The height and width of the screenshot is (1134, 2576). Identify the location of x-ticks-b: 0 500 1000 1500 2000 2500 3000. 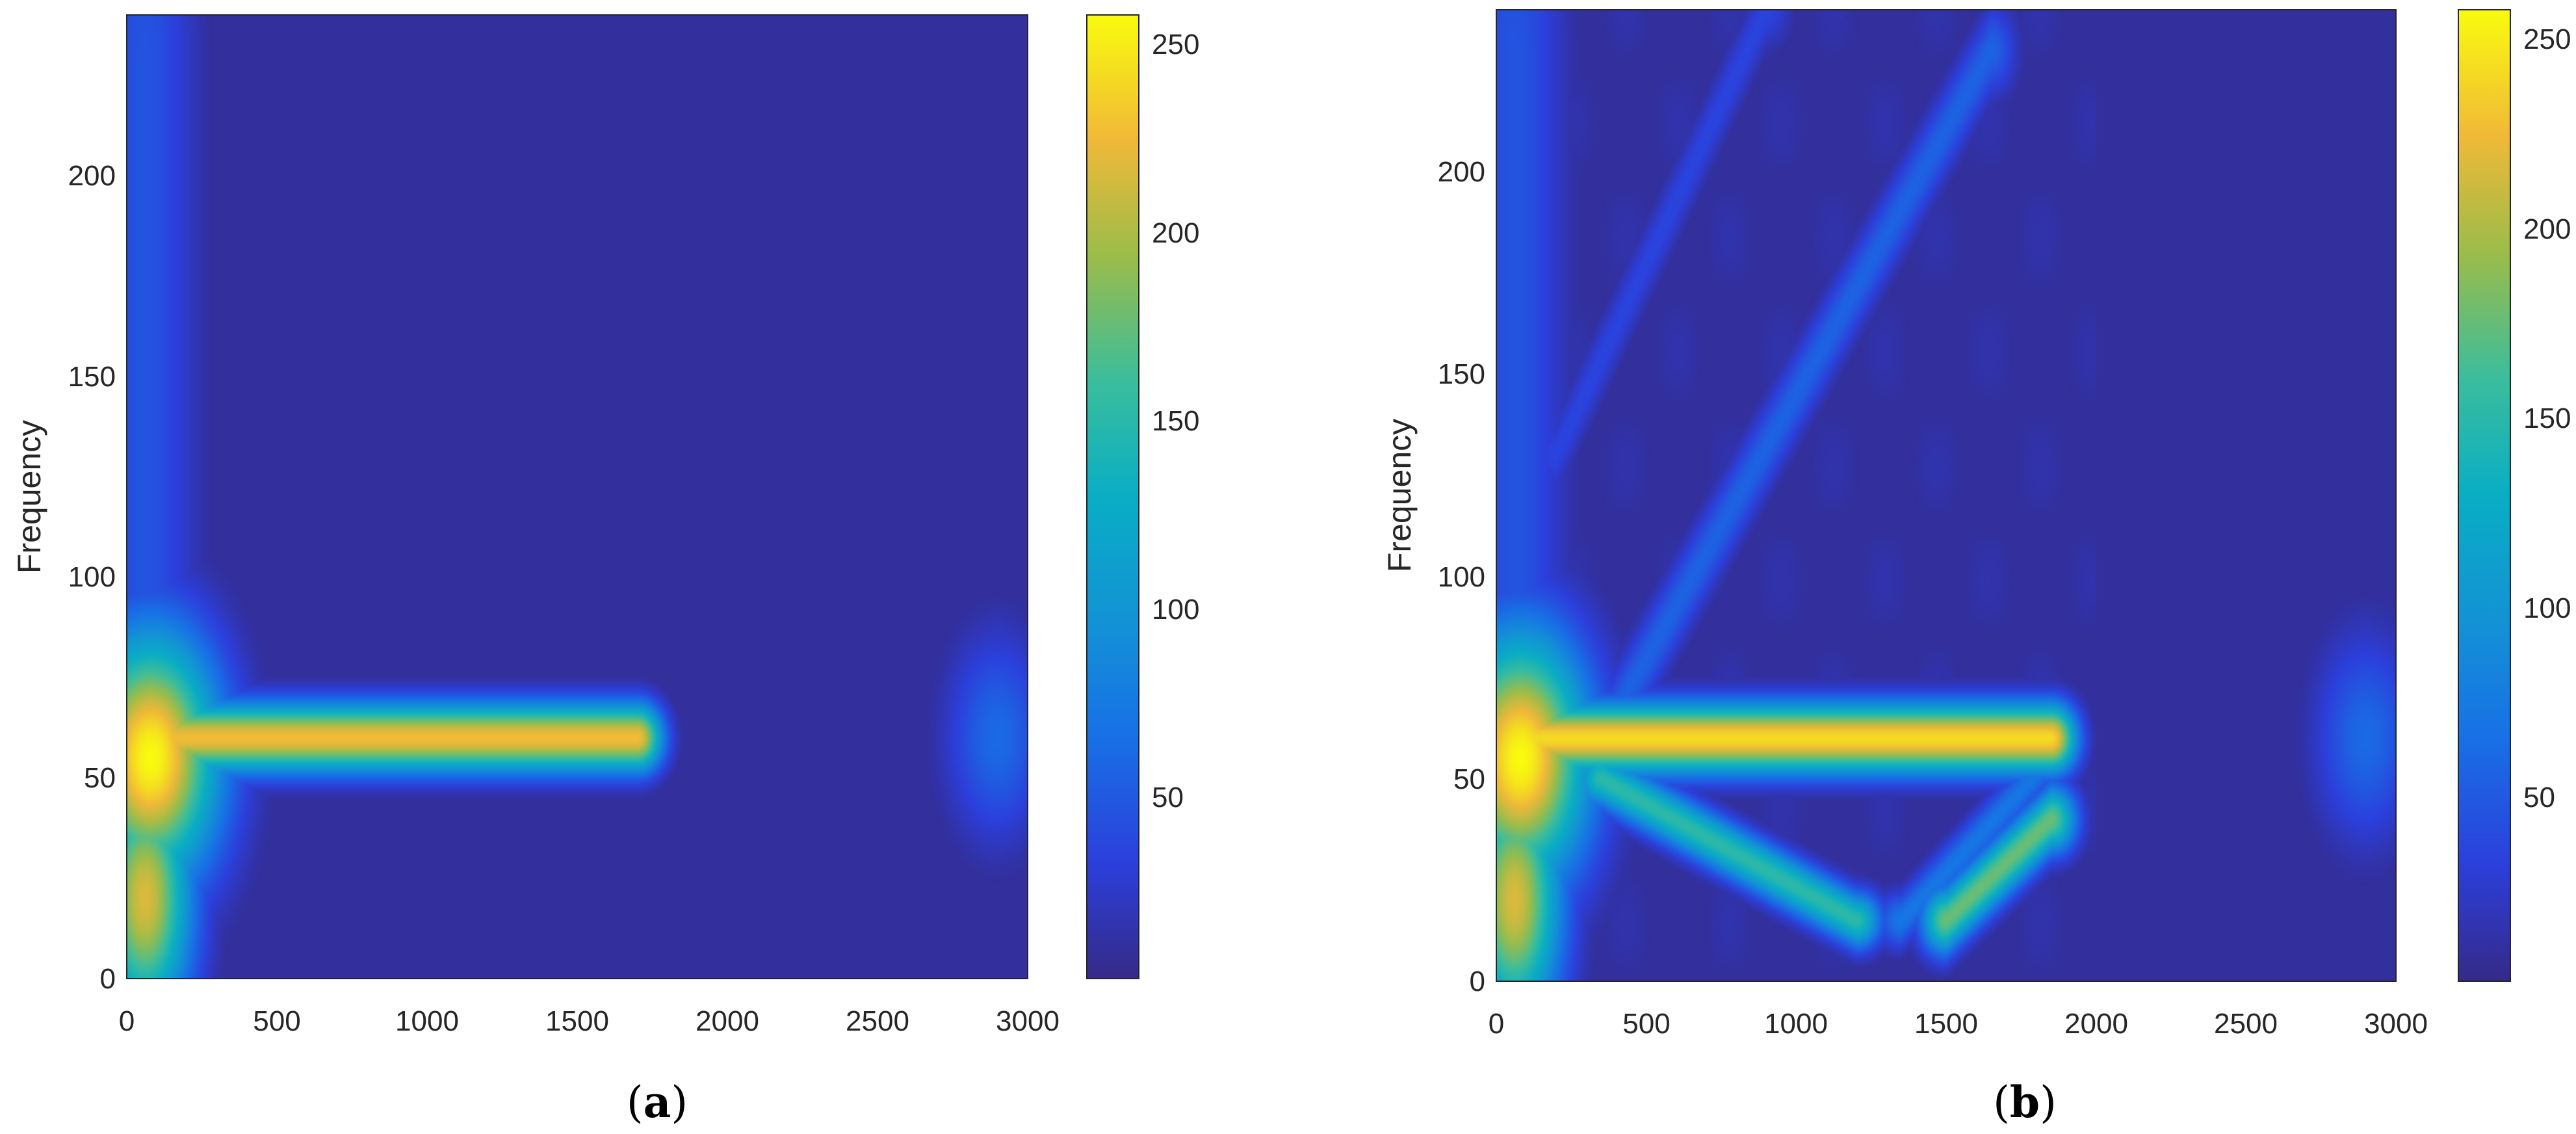
(1958, 1024).